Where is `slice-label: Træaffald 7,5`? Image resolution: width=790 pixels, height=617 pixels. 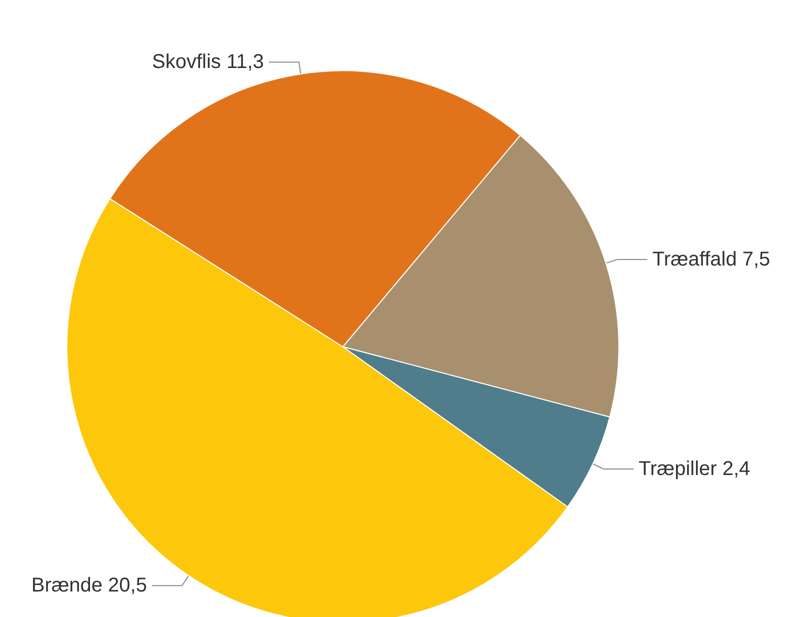
slice-label: Træaffald 7,5 is located at coordinates (711, 259).